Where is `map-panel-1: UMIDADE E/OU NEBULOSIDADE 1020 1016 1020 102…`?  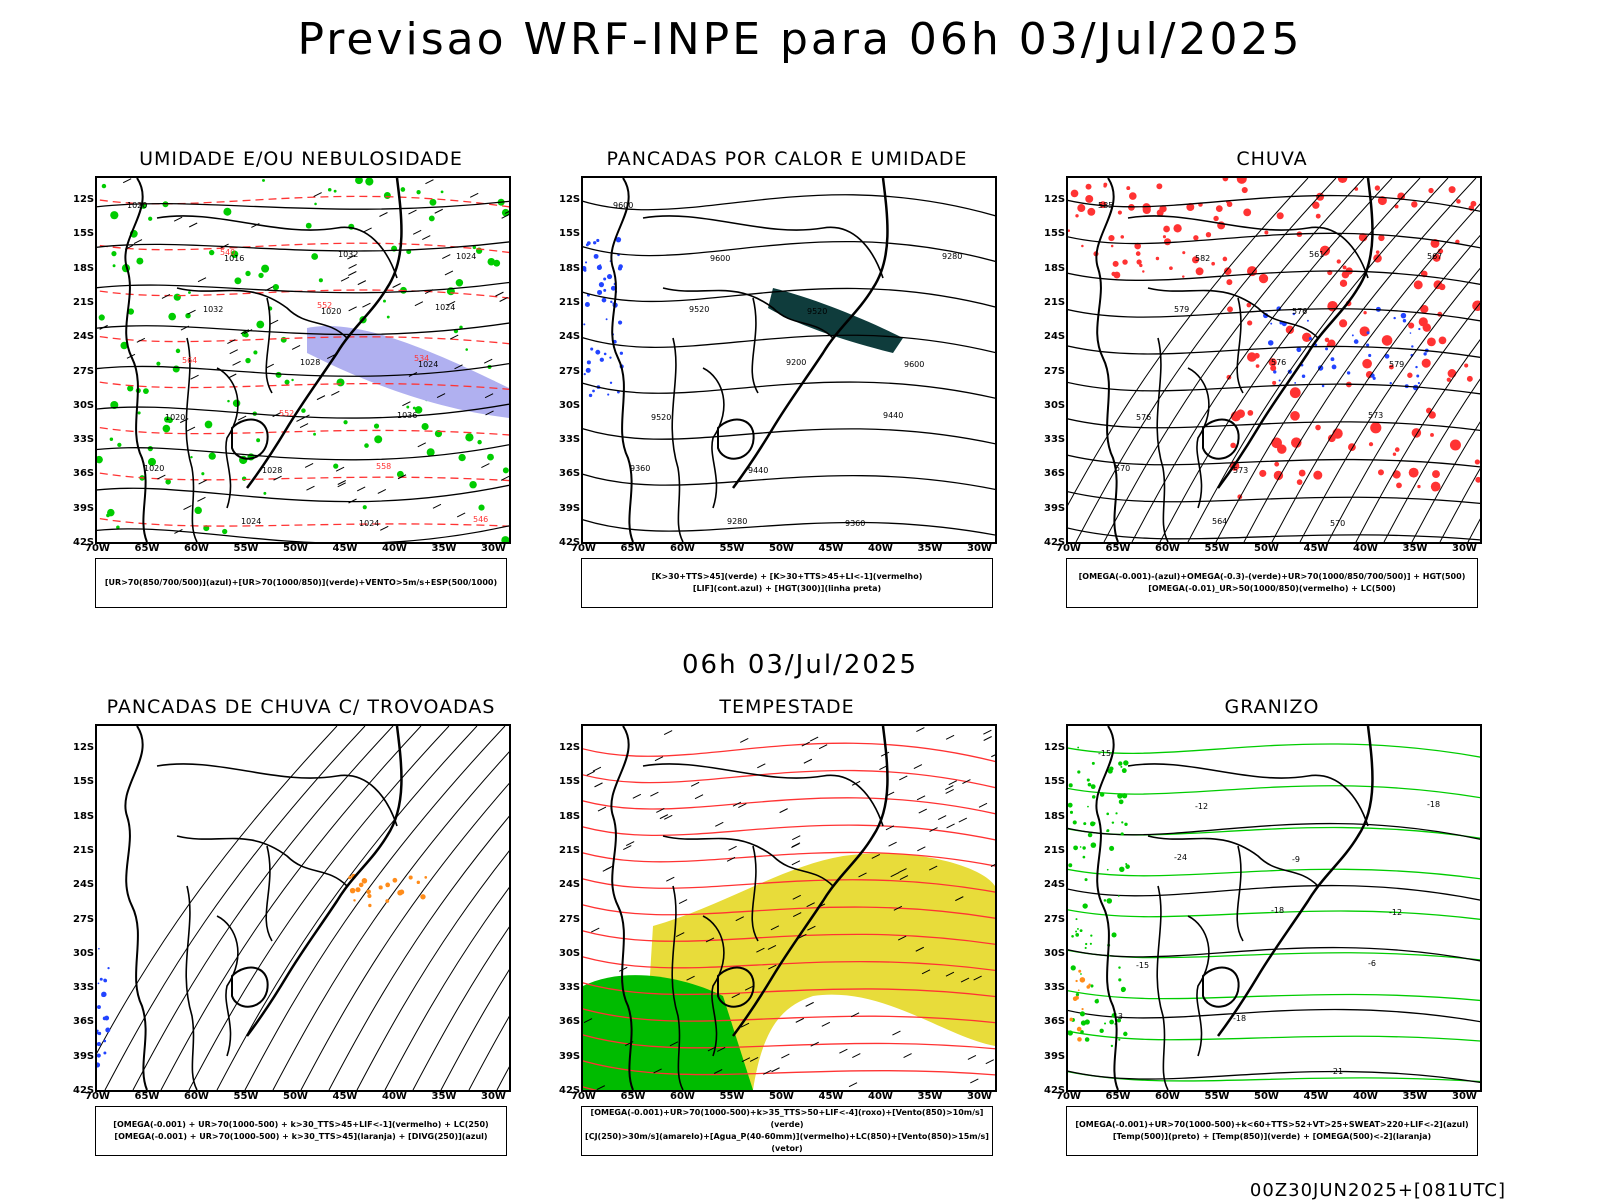
map-panel-1: UMIDADE E/OU NEBULOSIDADE 1020 1016 1020 102… is located at coordinates (281, 383).